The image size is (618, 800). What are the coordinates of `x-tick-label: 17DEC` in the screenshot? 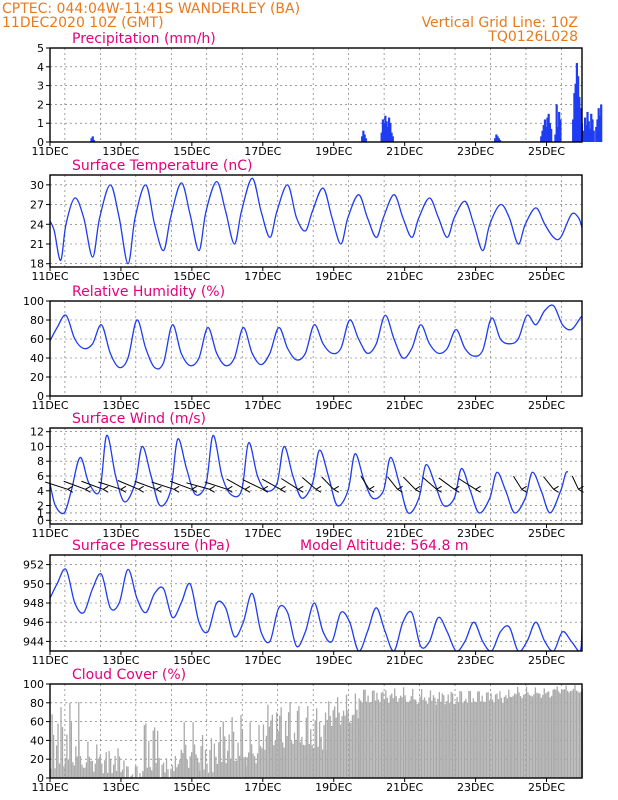 It's located at (262, 405).